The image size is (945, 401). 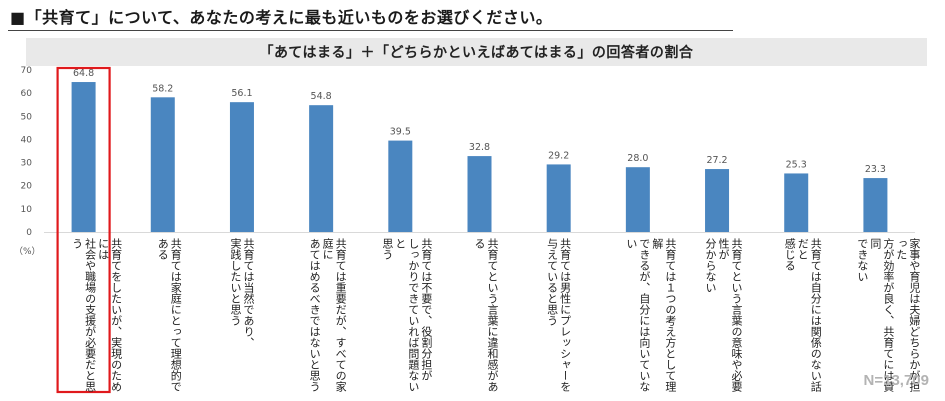 What do you see at coordinates (400, 132) in the screenshot?
I see `bar-value-label: 39.5` at bounding box center [400, 132].